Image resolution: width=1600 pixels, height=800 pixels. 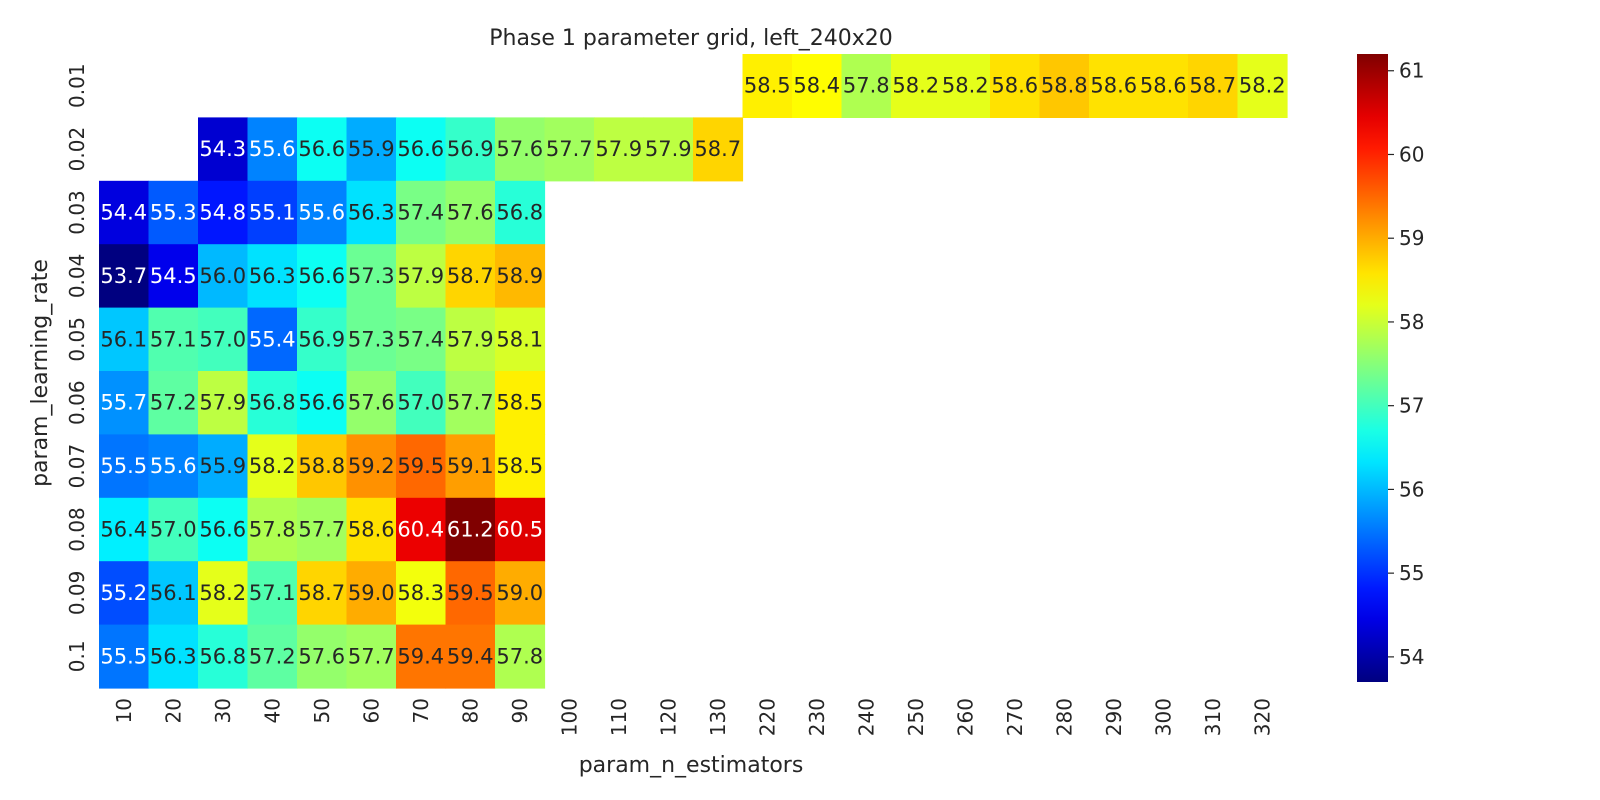 I want to click on cell-value-label: 60.4, so click(x=420, y=530).